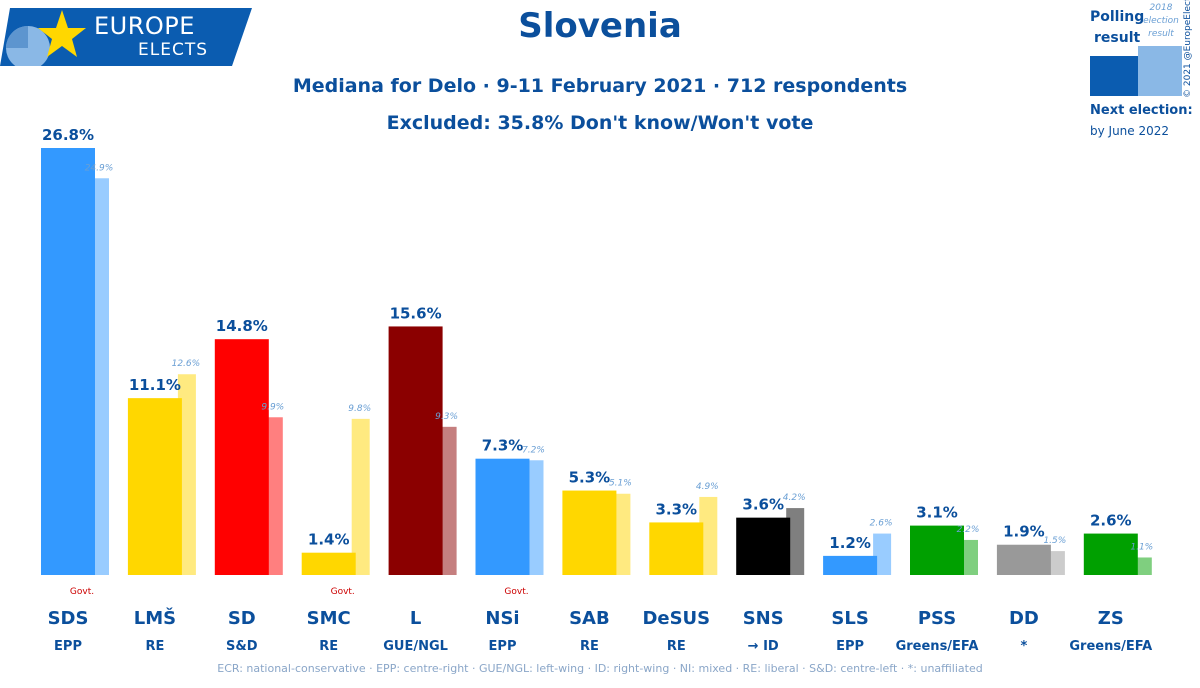  I want to click on poll-bar-lmš, so click(154, 486).